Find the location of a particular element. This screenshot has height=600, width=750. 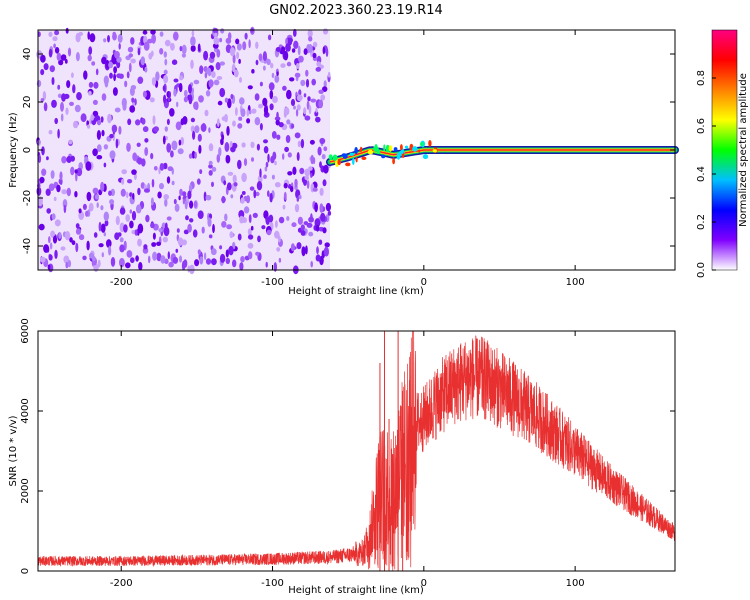

spectrogram-signal-track is located at coordinates (502, 153).